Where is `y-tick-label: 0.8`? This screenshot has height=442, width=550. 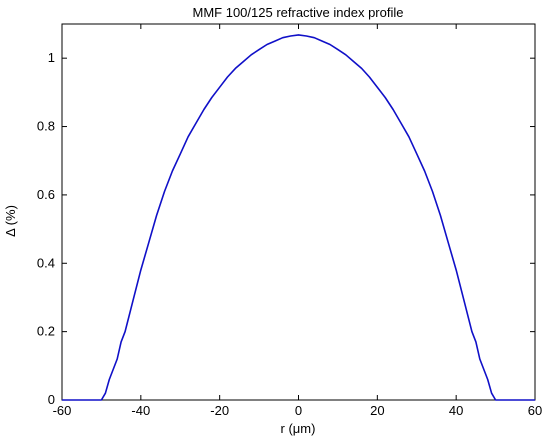 y-tick-label: 0.8 is located at coordinates (46, 126).